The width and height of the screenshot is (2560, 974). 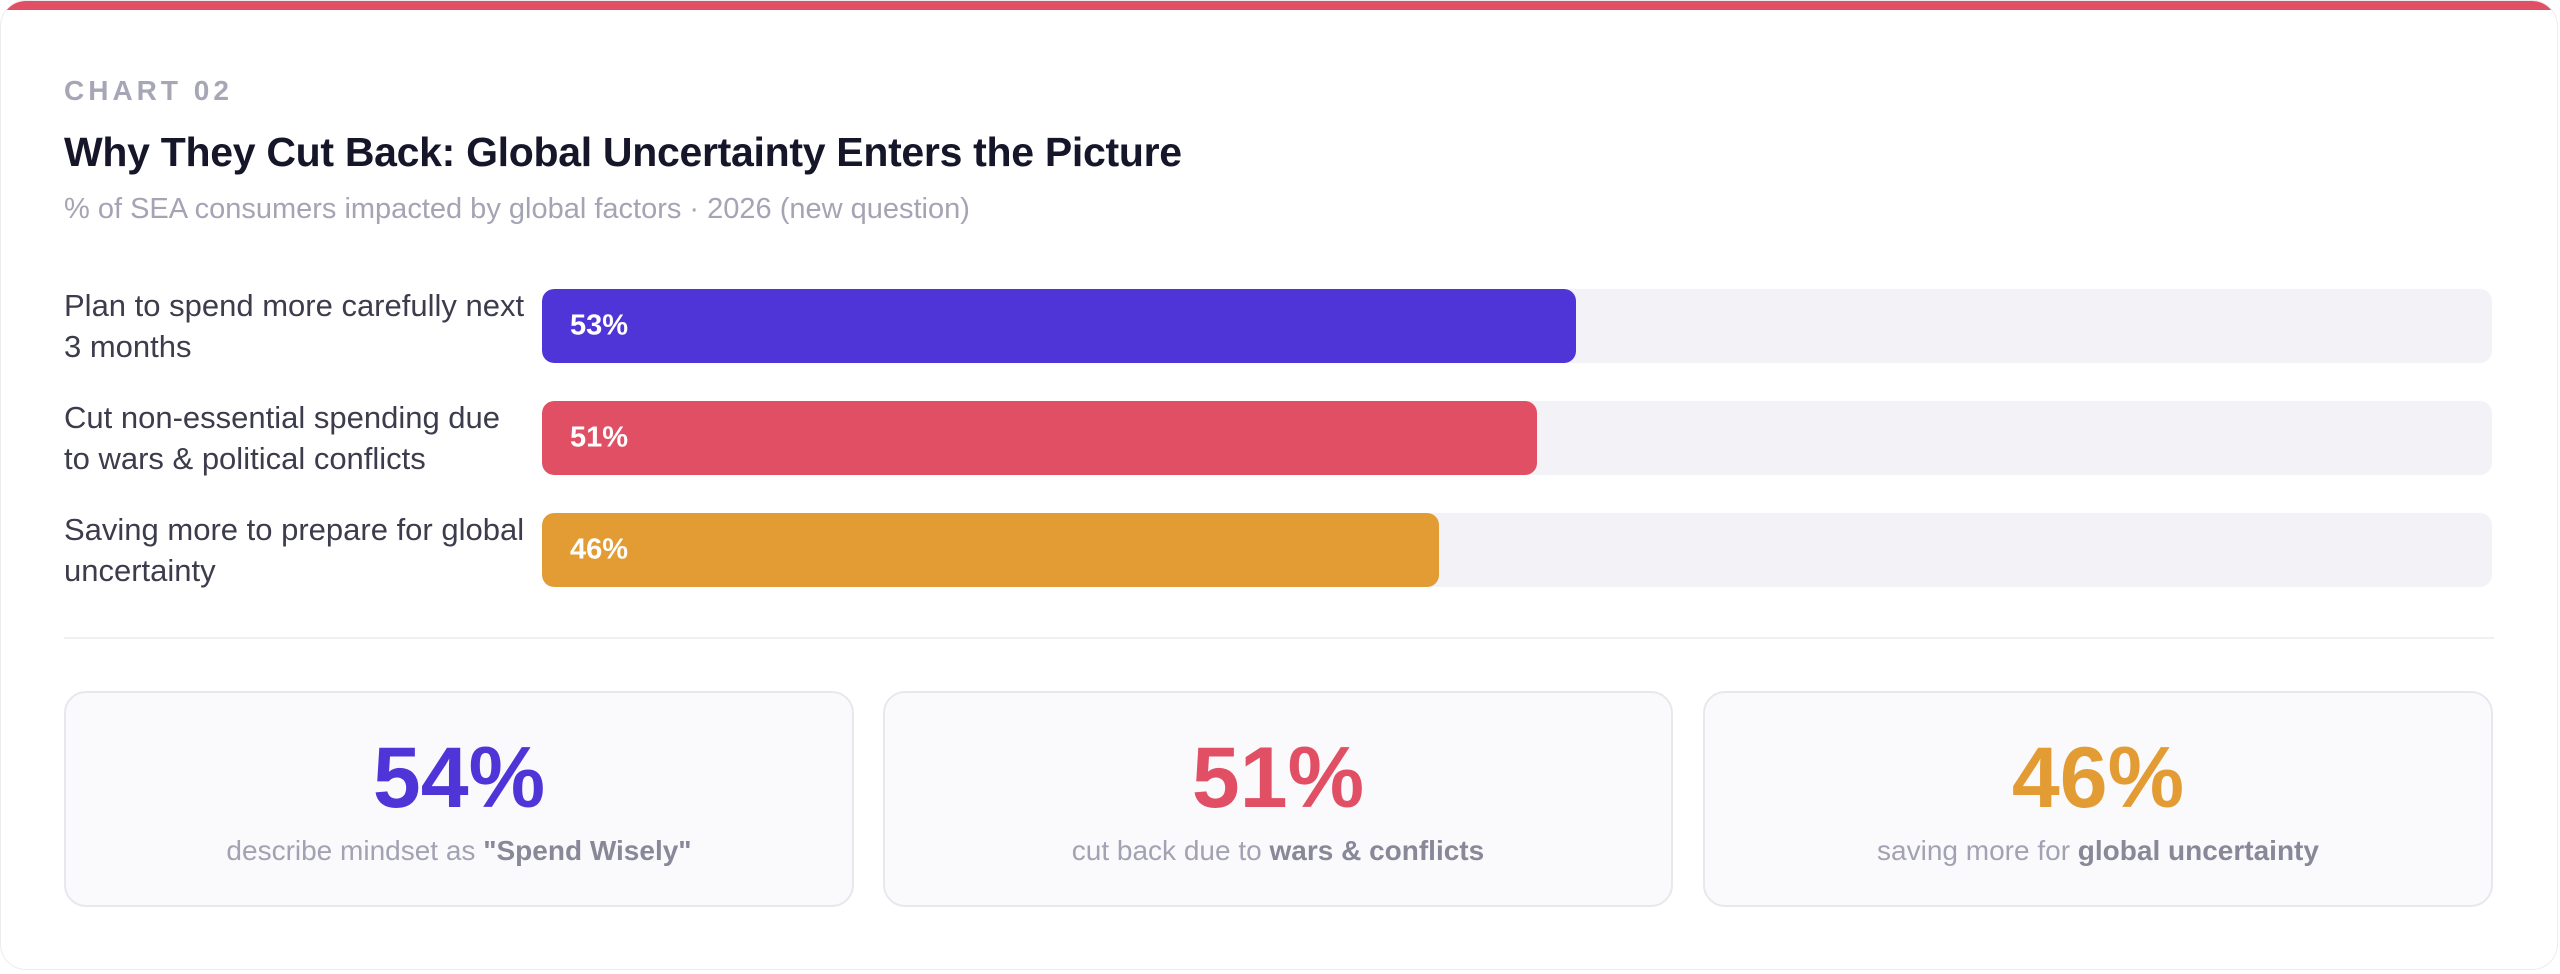 I want to click on stat-value: 46%, so click(x=2098, y=778).